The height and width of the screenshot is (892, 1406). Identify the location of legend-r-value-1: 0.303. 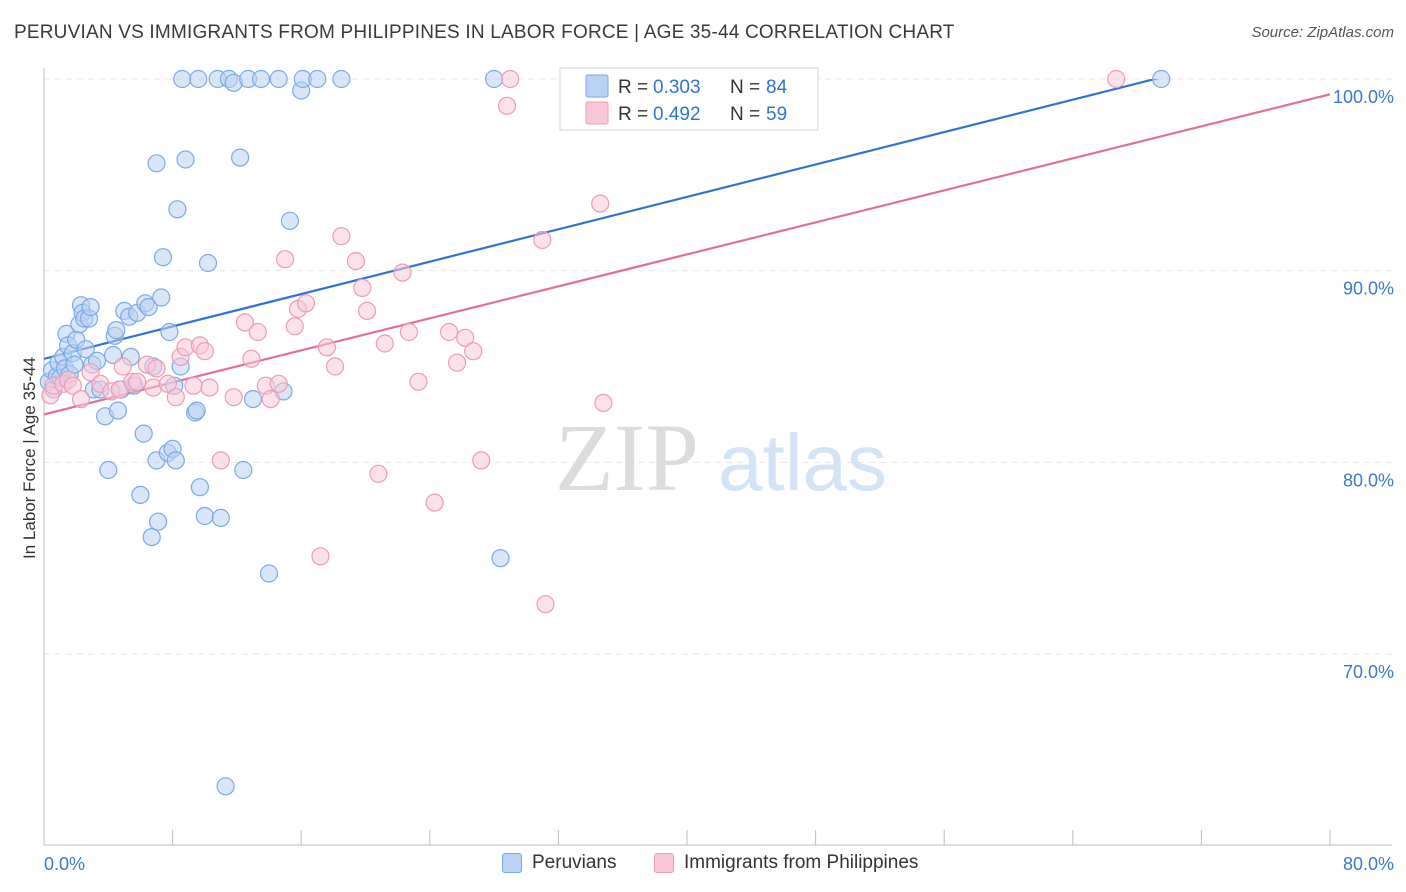
(677, 87).